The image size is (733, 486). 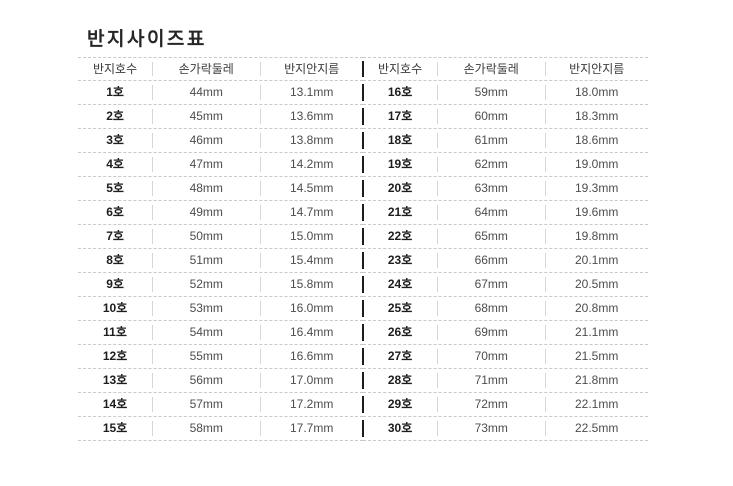 I want to click on table-row: 22호 65mm 19.8mm, so click(x=505, y=237).